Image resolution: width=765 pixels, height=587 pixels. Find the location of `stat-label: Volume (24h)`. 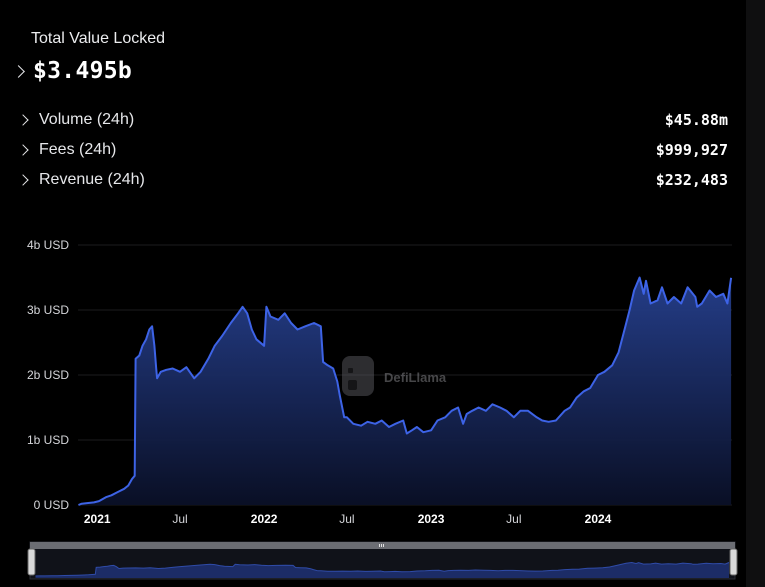

stat-label: Volume (24h) is located at coordinates (87, 119).